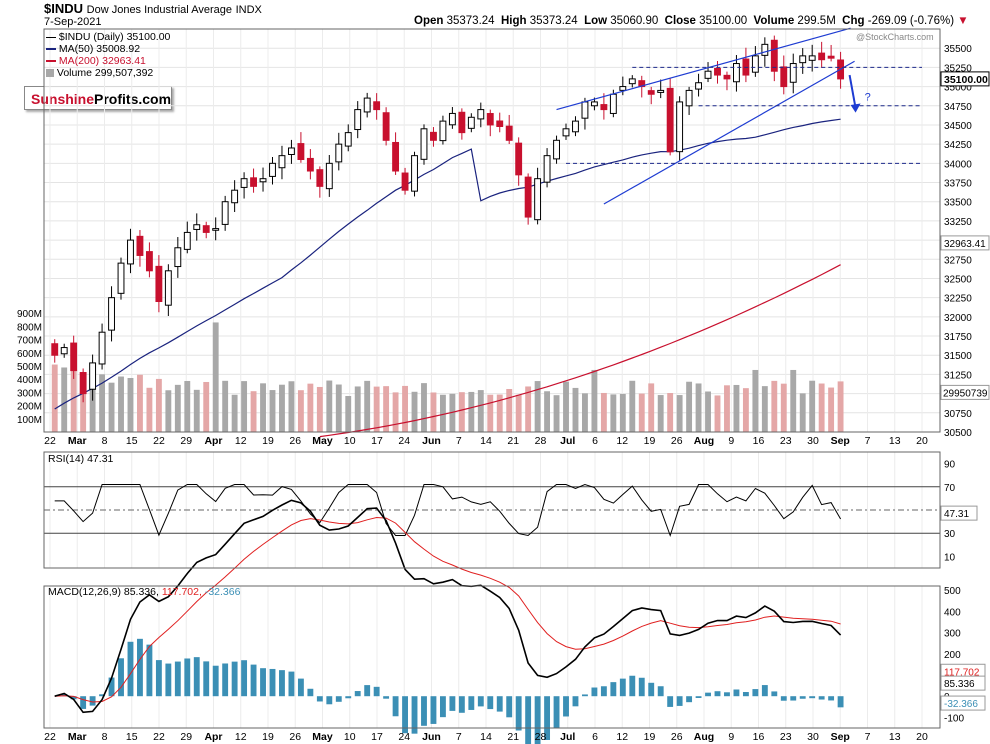  I want to click on price-tick-label: 31500, so click(958, 356).